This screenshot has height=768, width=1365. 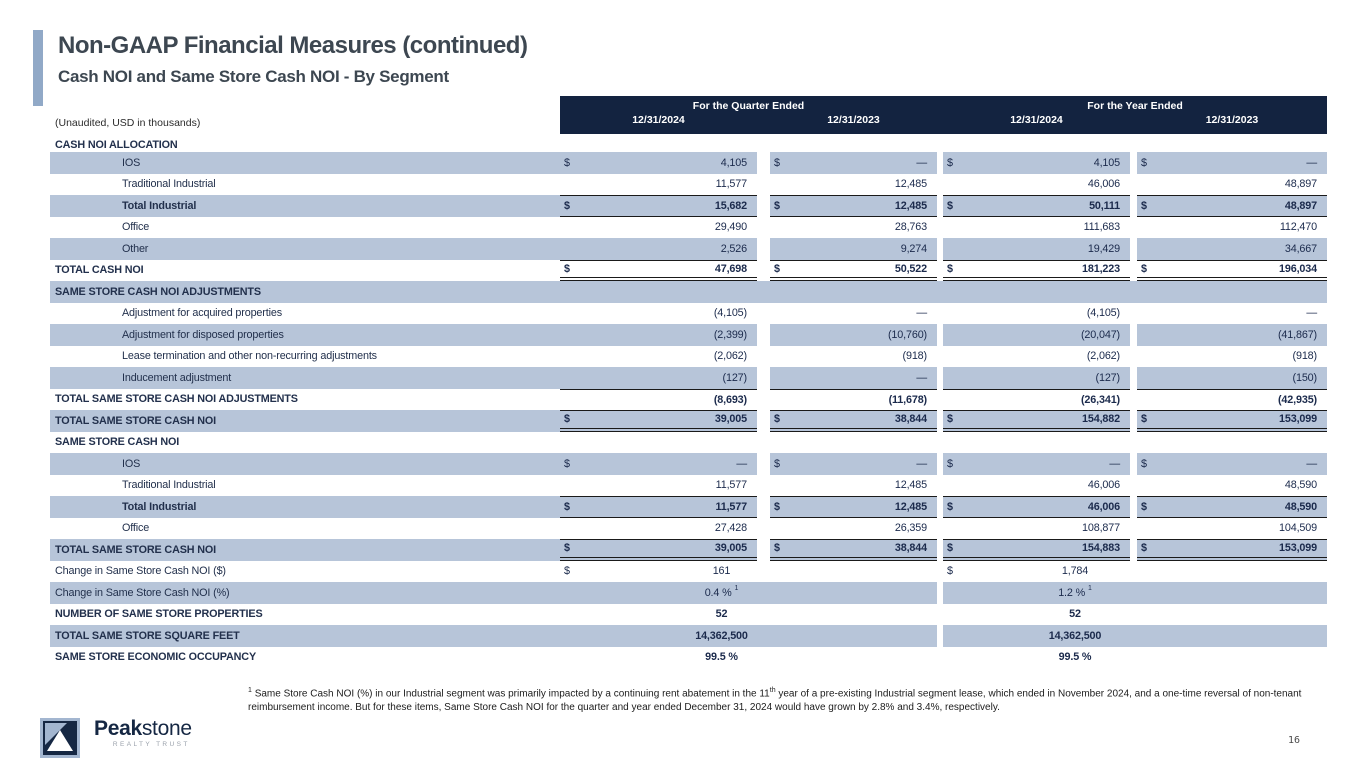 I want to click on value-cell: 0.4 % 1, so click(x=748, y=593).